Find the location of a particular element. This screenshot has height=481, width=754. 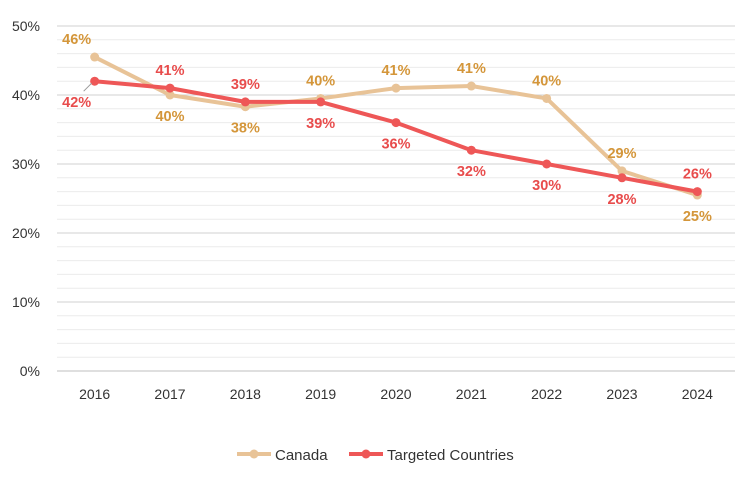

legend-label: Targeted Countries is located at coordinates (450, 455).